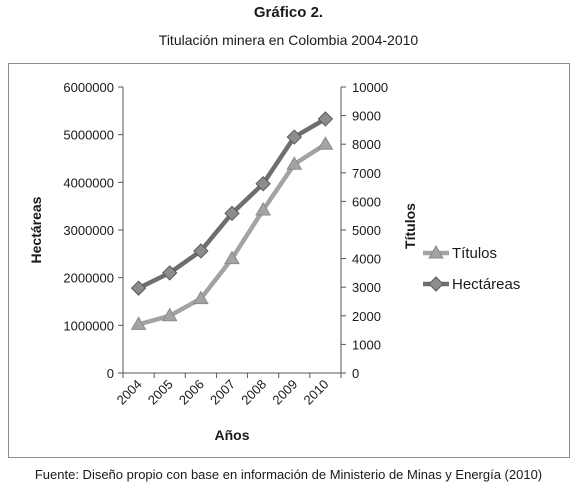  Describe the element at coordinates (410, 226) in the screenshot. I see `right-y-axis-title: Títulos` at that location.